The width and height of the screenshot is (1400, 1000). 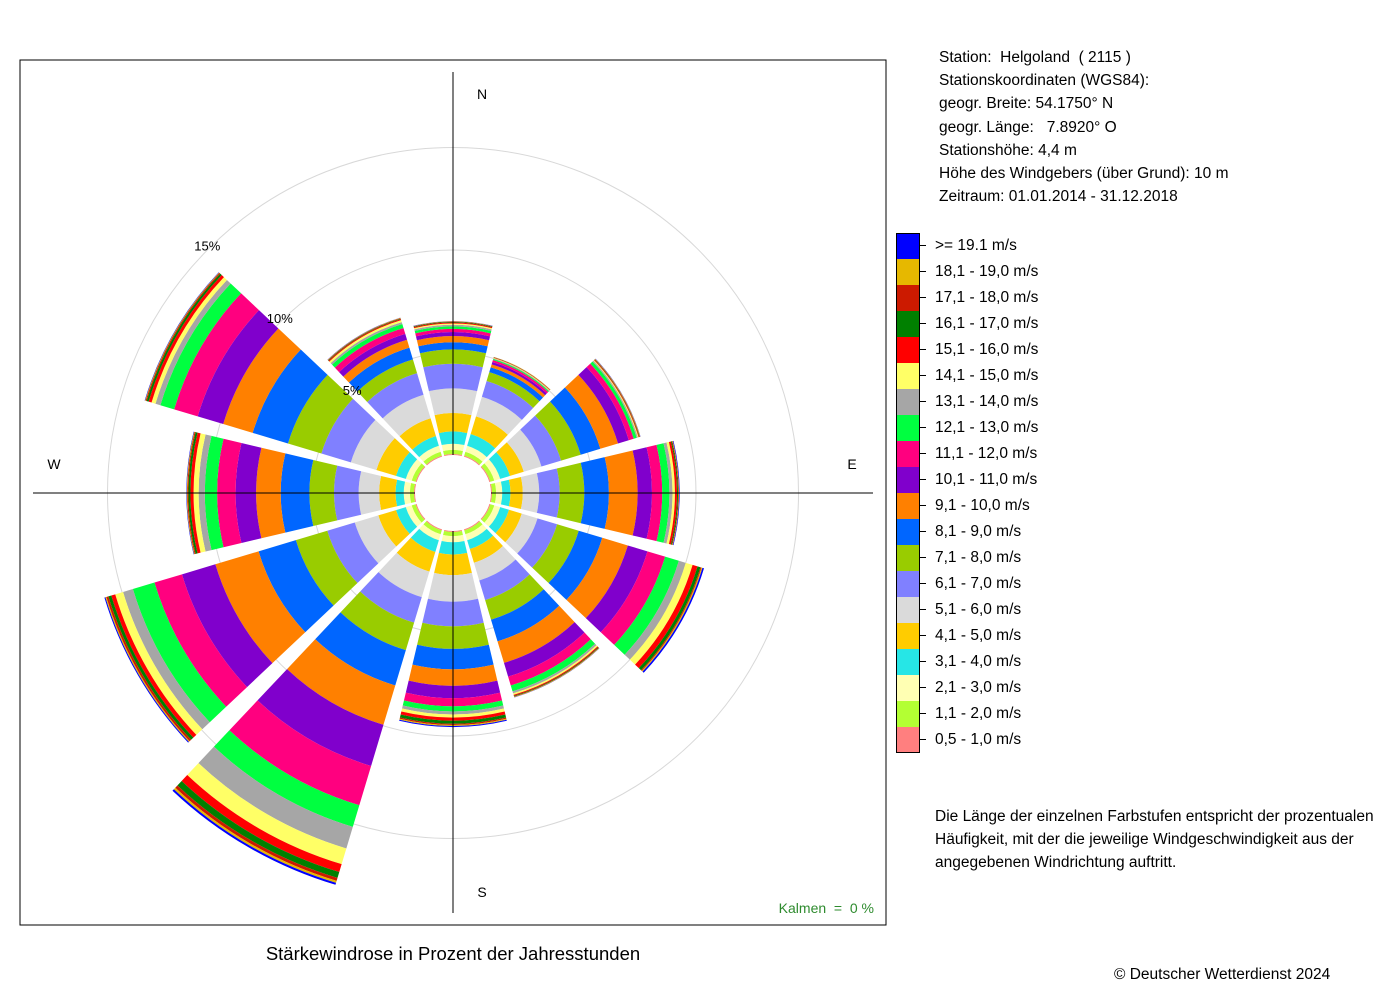 What do you see at coordinates (978, 713) in the screenshot?
I see `legend-label: 1,1 - 2,0 m/s` at bounding box center [978, 713].